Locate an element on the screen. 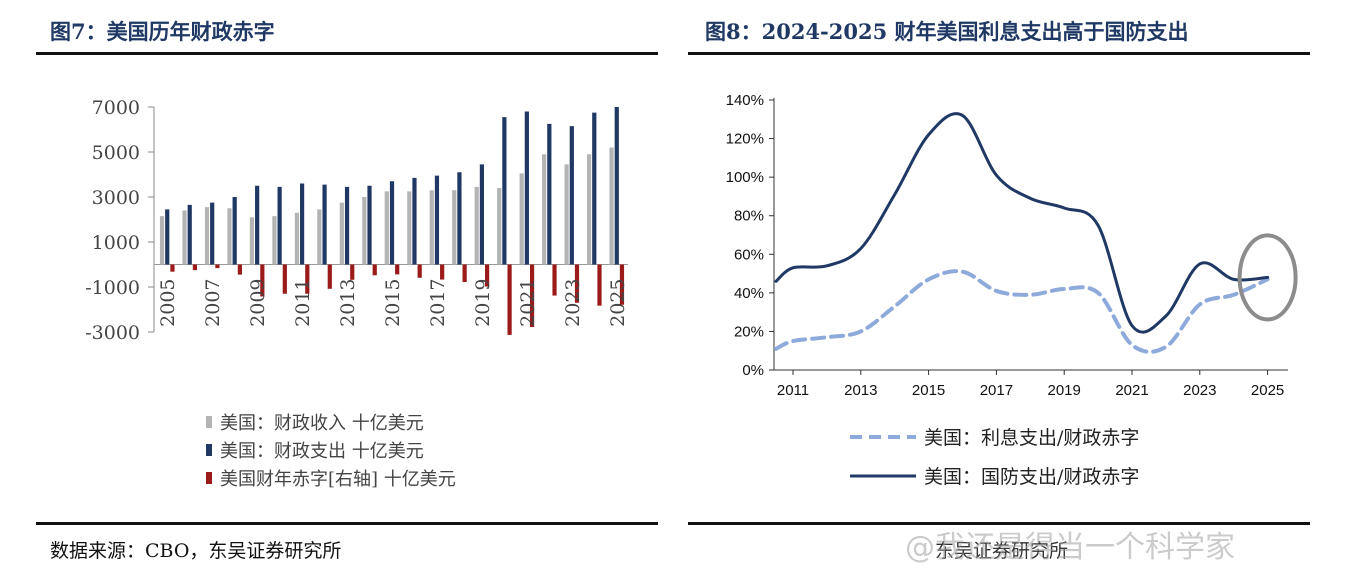 The width and height of the screenshot is (1347, 576). bar-x-tick-label: 2025 is located at coordinates (618, 303).